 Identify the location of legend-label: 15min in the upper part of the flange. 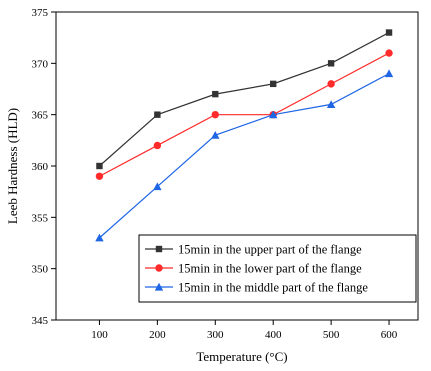
(270, 250).